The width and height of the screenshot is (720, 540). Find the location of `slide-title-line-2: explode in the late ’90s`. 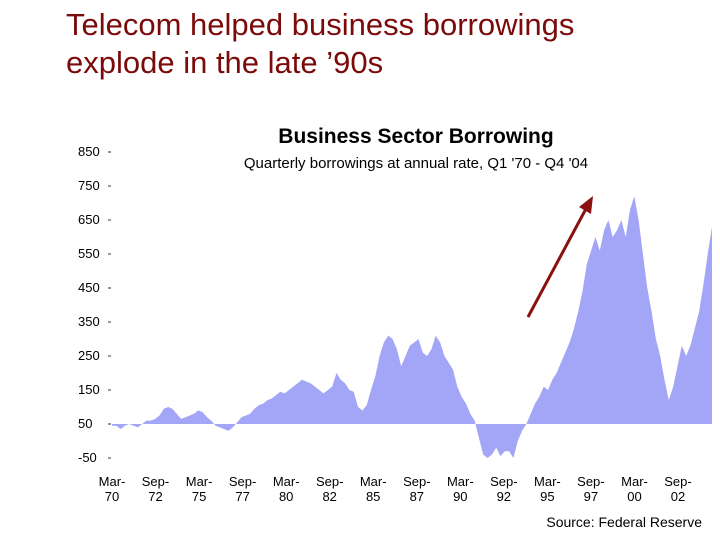

slide-title-line-2: explode in the late ’90s is located at coordinates (225, 62).